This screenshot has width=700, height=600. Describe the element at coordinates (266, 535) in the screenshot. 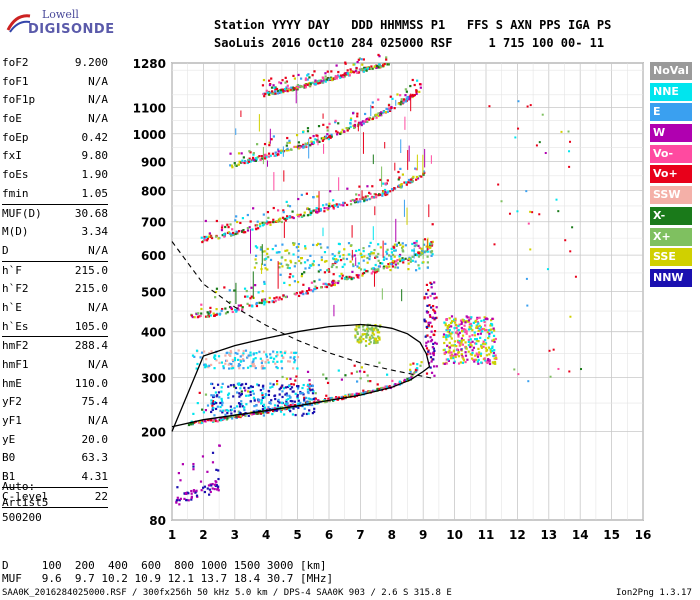

I see `x-tick-label: 4` at that location.